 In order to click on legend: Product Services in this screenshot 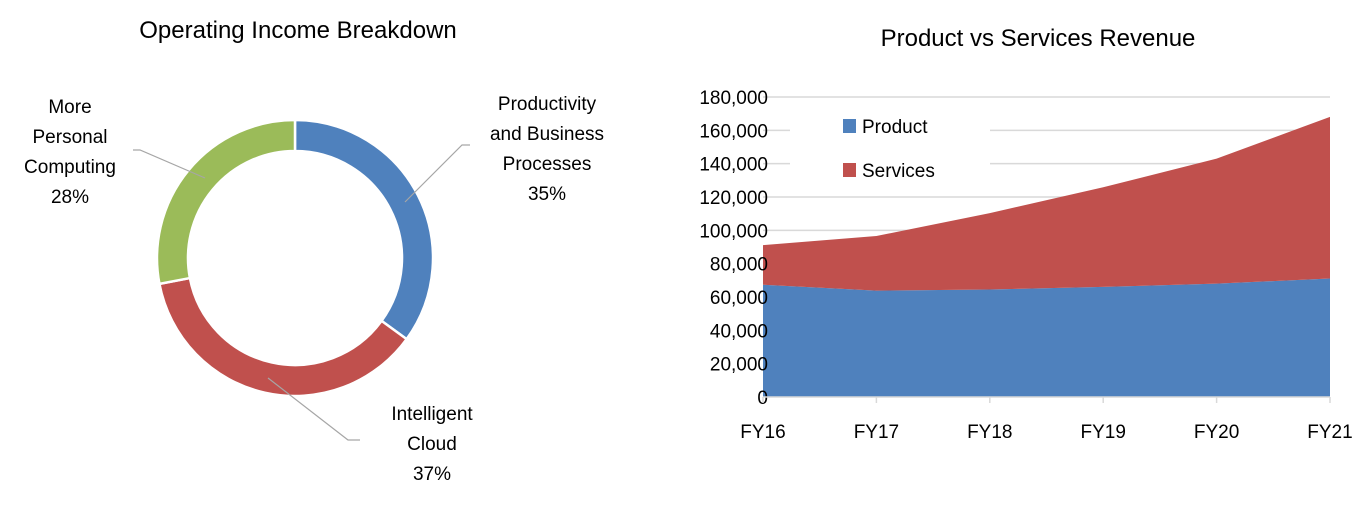, I will do `click(890, 149)`.